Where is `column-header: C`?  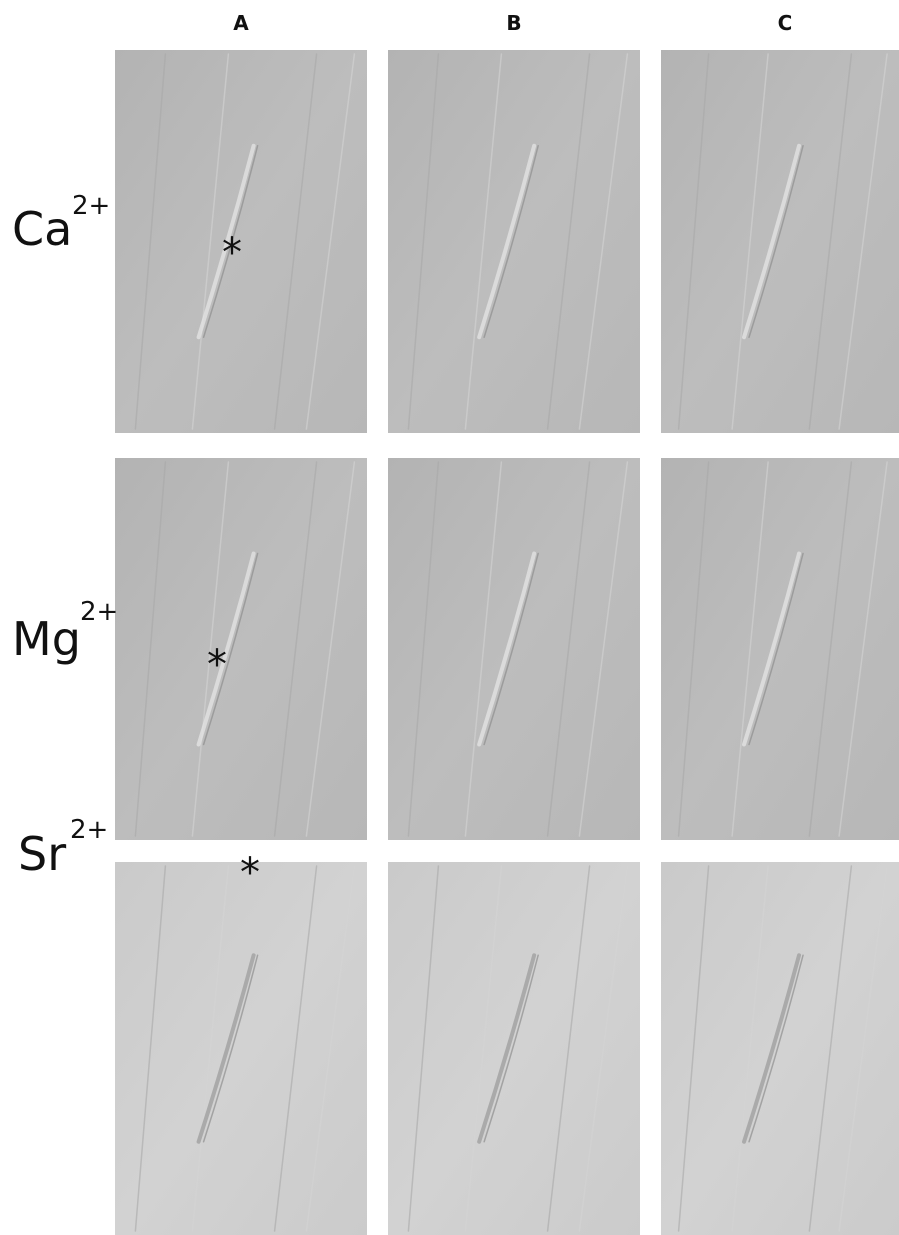
column-header: C is located at coordinates (785, 23).